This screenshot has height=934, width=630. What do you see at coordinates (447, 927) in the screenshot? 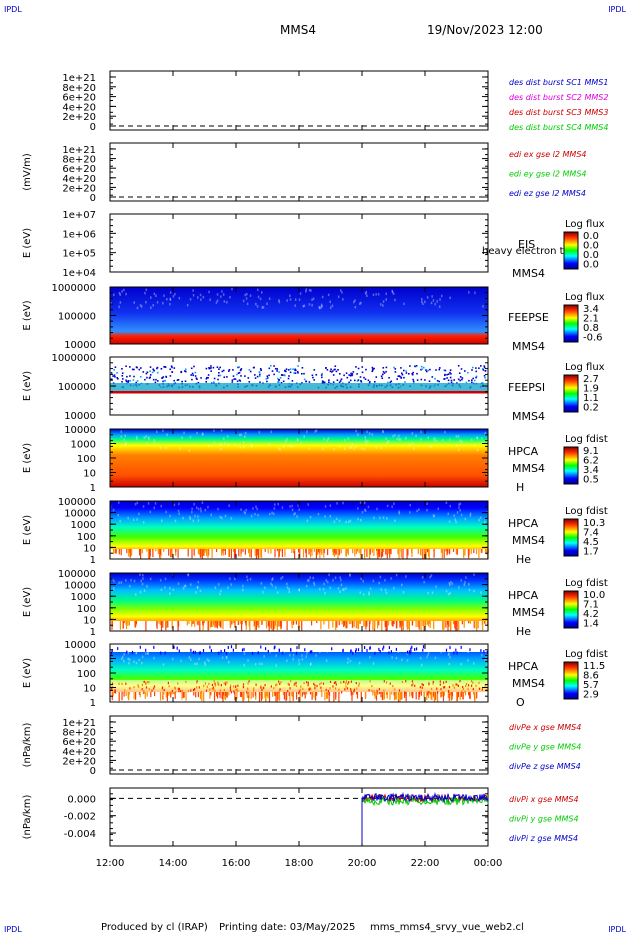
I see `footer-script-name: mms_mms4_srvy_vue_web2.cl` at bounding box center [447, 927].